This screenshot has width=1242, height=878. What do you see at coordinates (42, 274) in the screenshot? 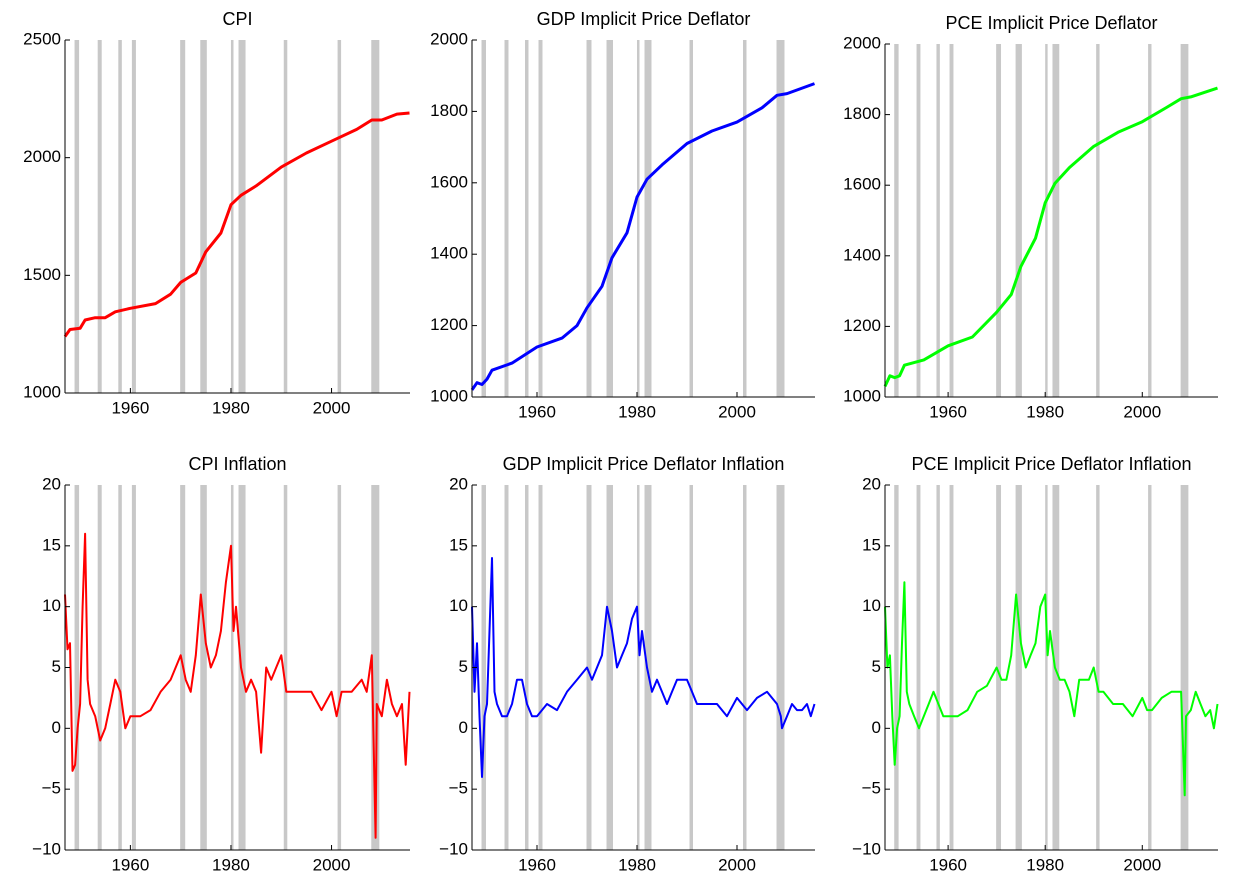
I see `y-tick-label: 1500` at bounding box center [42, 274].